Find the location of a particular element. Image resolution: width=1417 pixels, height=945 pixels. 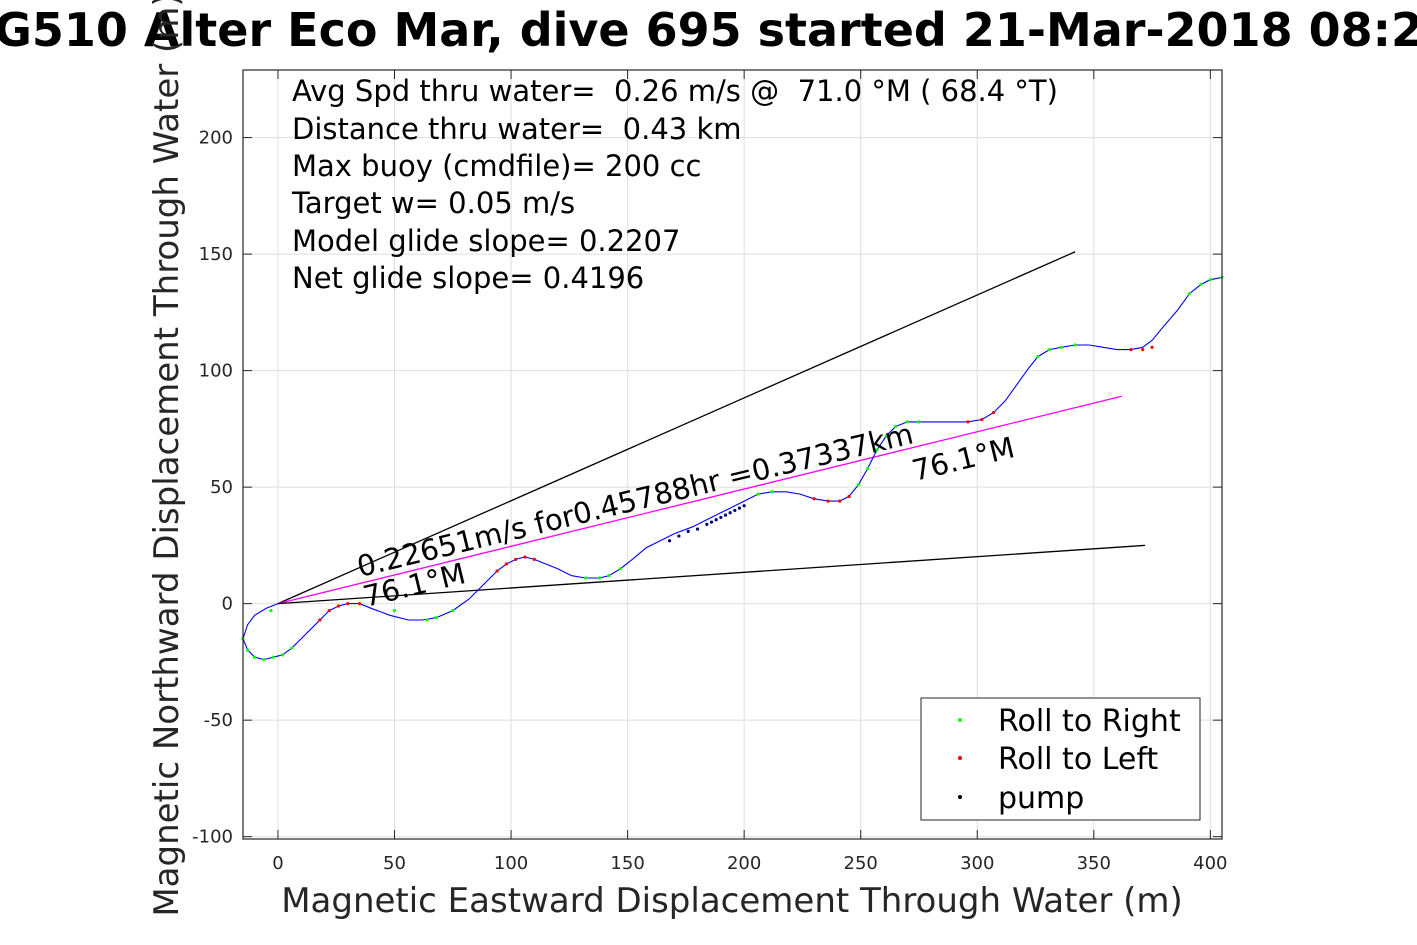

legend-label-pump: pump is located at coordinates (1041, 798).